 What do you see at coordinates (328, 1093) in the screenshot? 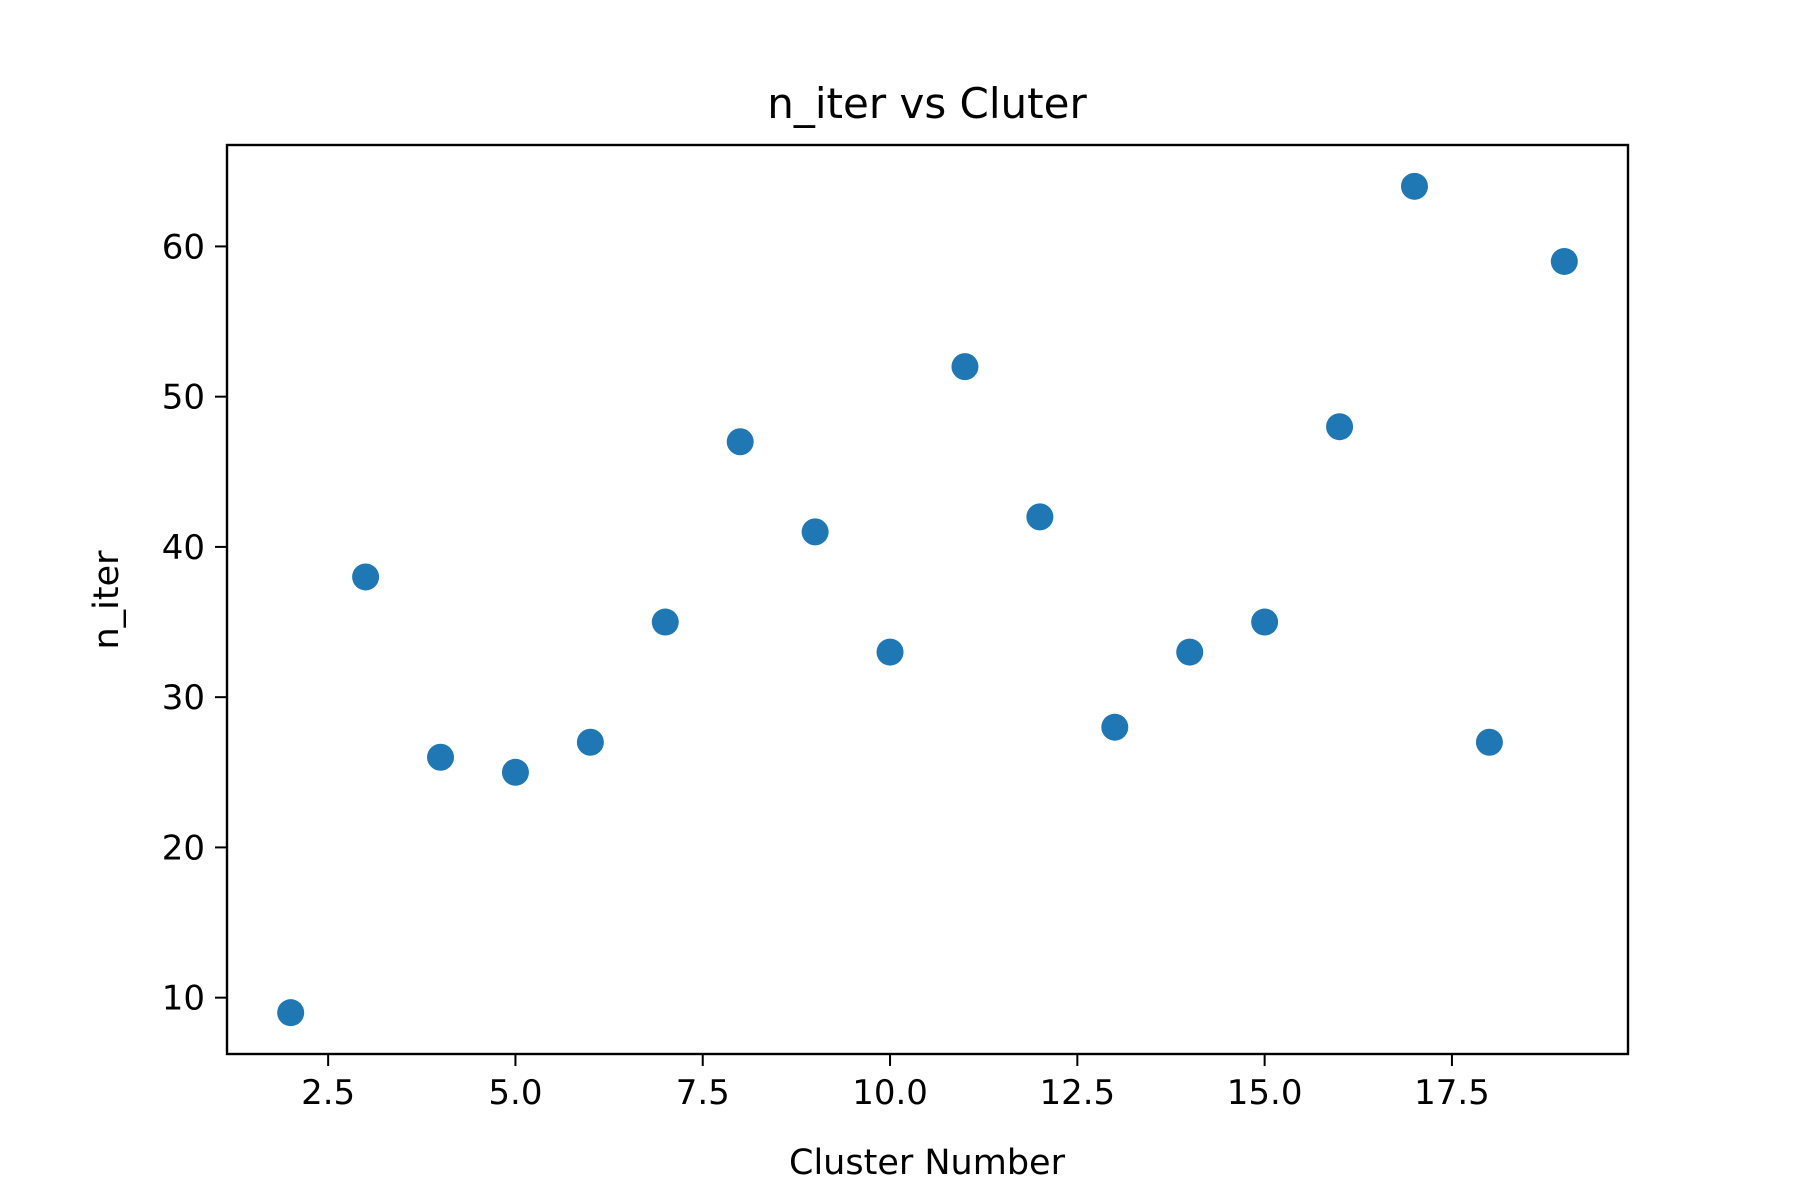
I see `x-tick-label: 2.5` at bounding box center [328, 1093].